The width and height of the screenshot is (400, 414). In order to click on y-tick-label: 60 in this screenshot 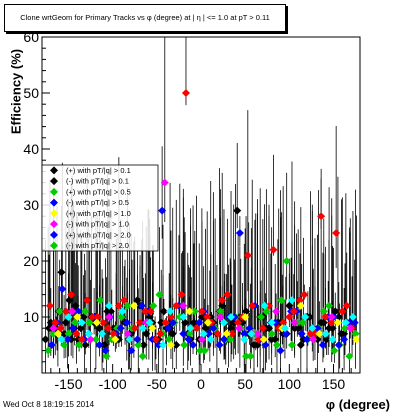, I will do `click(31, 37)`.